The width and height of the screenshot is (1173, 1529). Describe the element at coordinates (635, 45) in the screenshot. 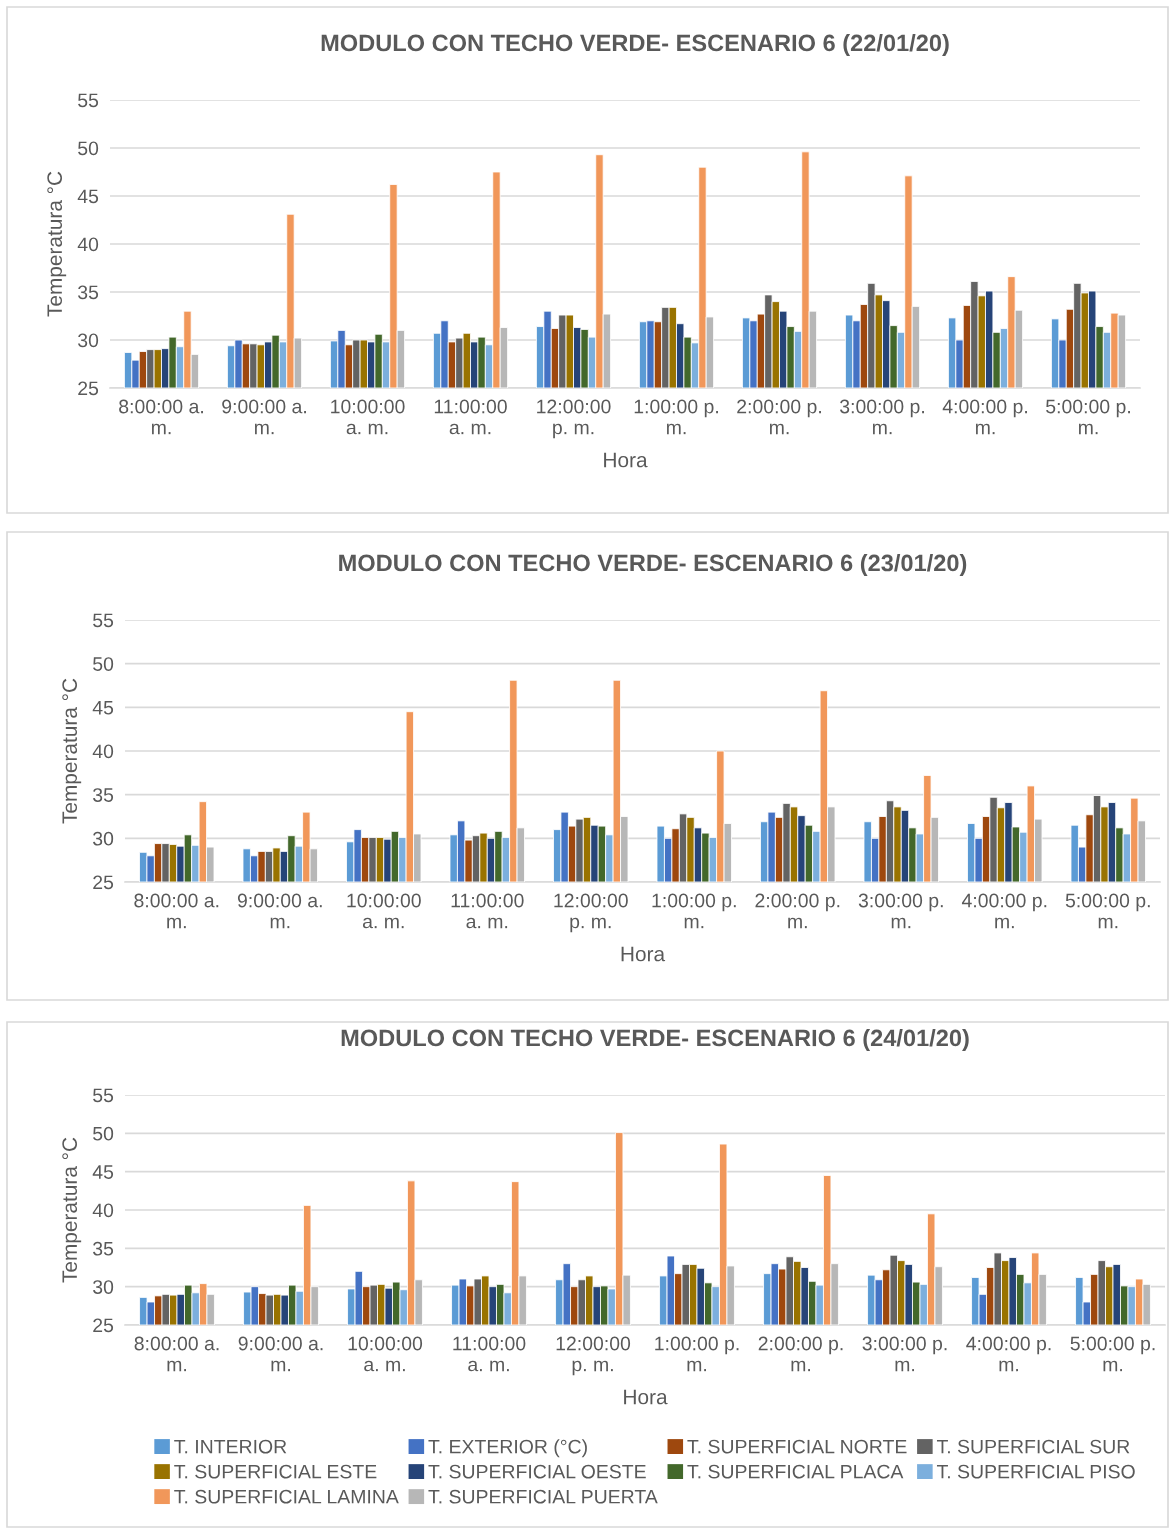

I see `chart-title: MODULO CON TECHO VERDE- ESCENARIO 6 (22/01/20)` at that location.